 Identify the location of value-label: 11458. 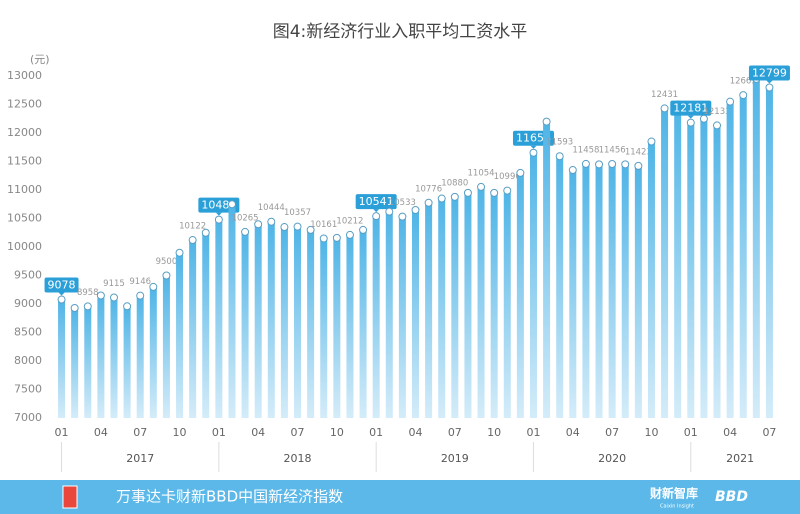
(585, 150).